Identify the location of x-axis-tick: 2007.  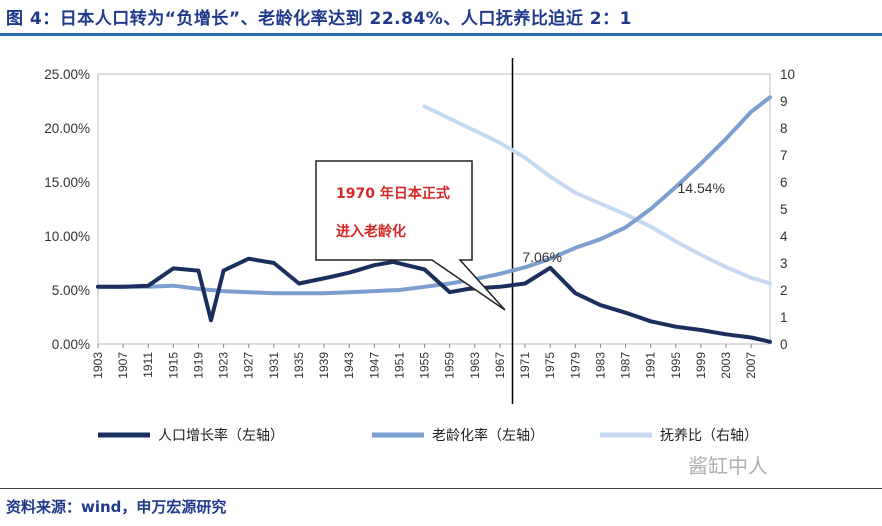
(751, 365).